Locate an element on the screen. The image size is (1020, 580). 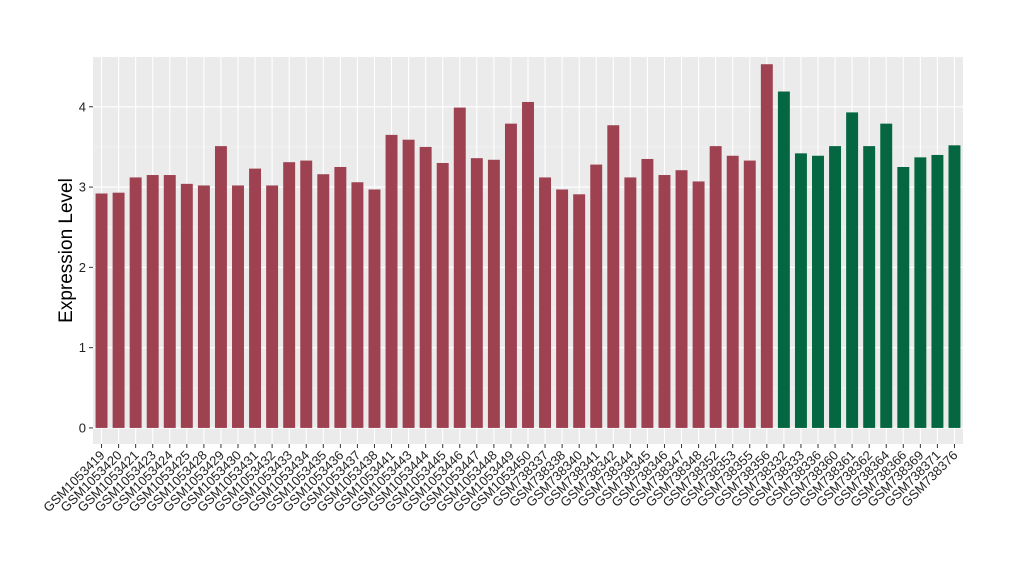
y-tick-label: 4 is located at coordinates (82, 106).